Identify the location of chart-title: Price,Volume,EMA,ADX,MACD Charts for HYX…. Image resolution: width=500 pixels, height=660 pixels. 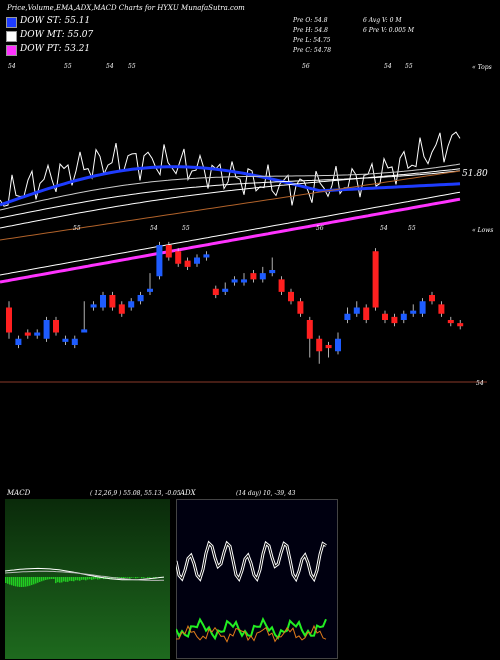
(126, 8).